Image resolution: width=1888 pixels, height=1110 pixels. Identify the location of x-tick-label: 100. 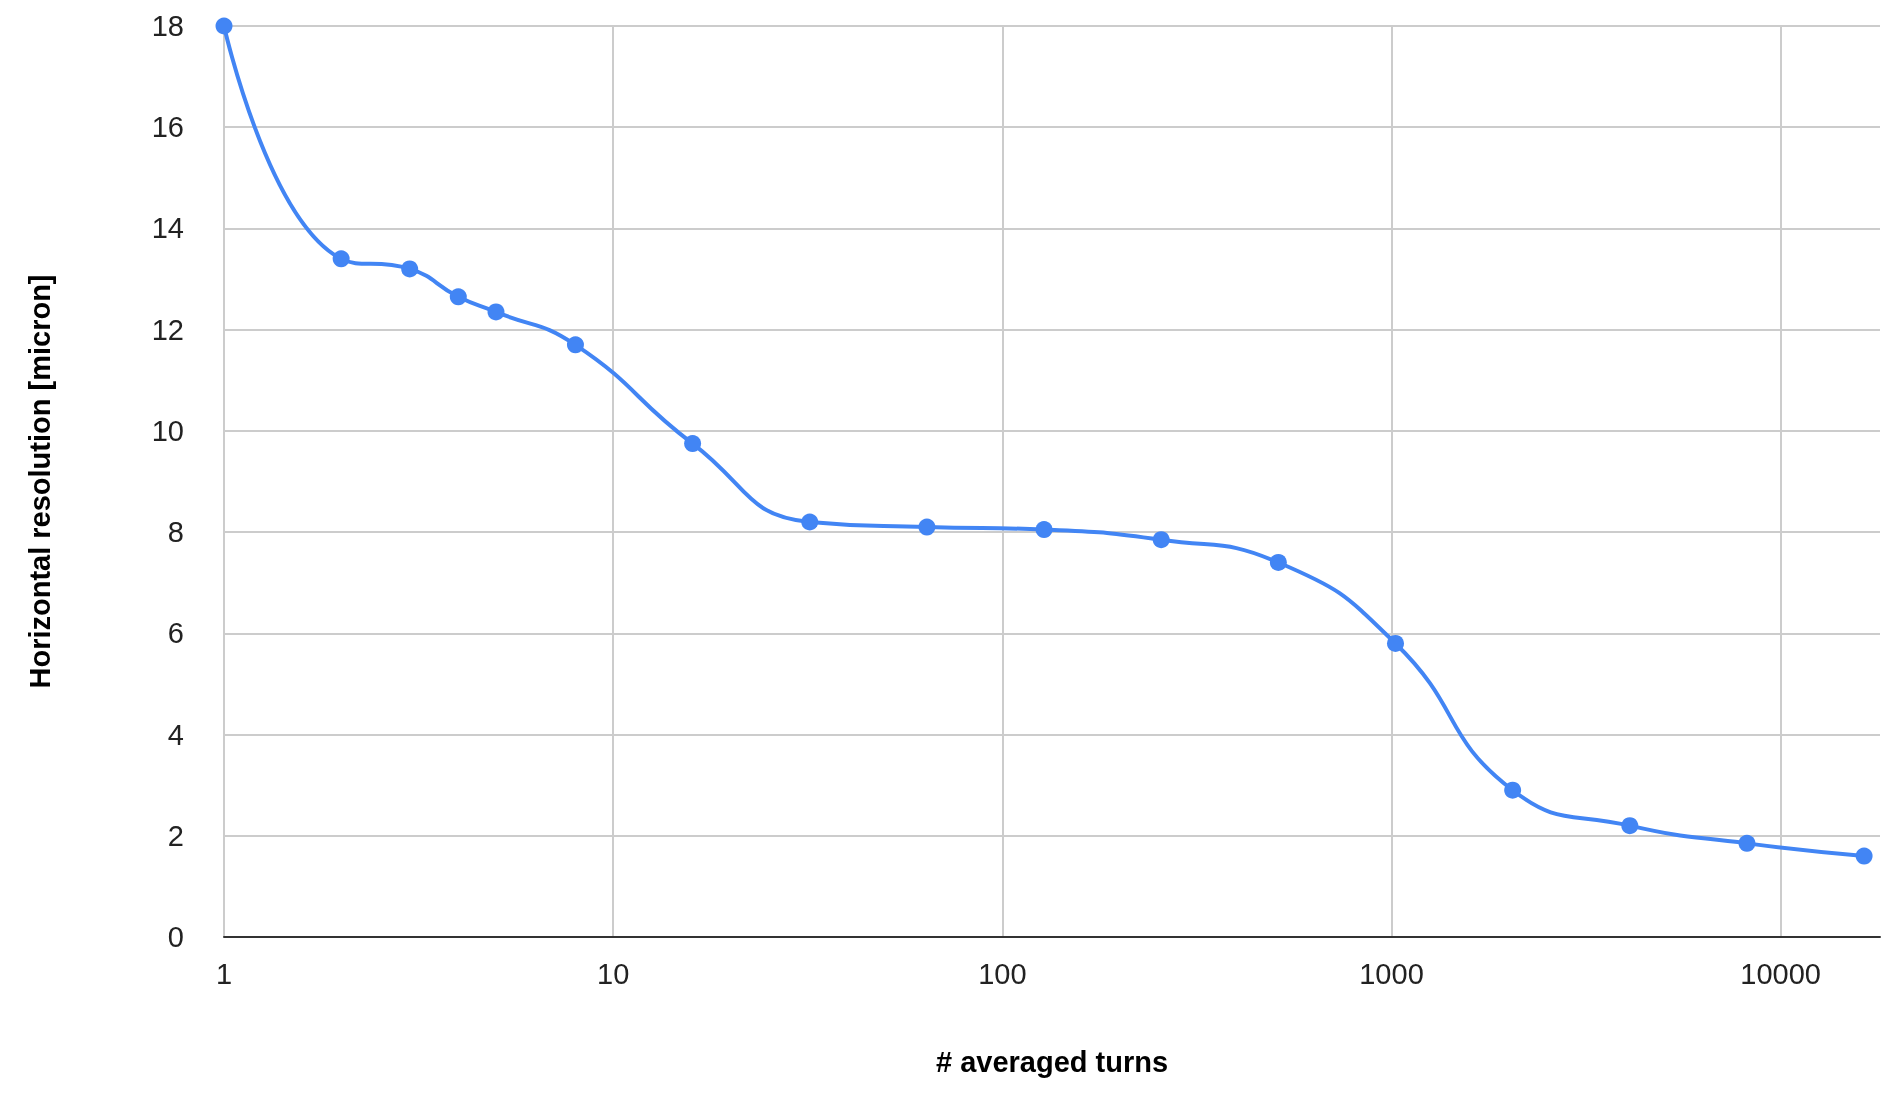
(1002, 973).